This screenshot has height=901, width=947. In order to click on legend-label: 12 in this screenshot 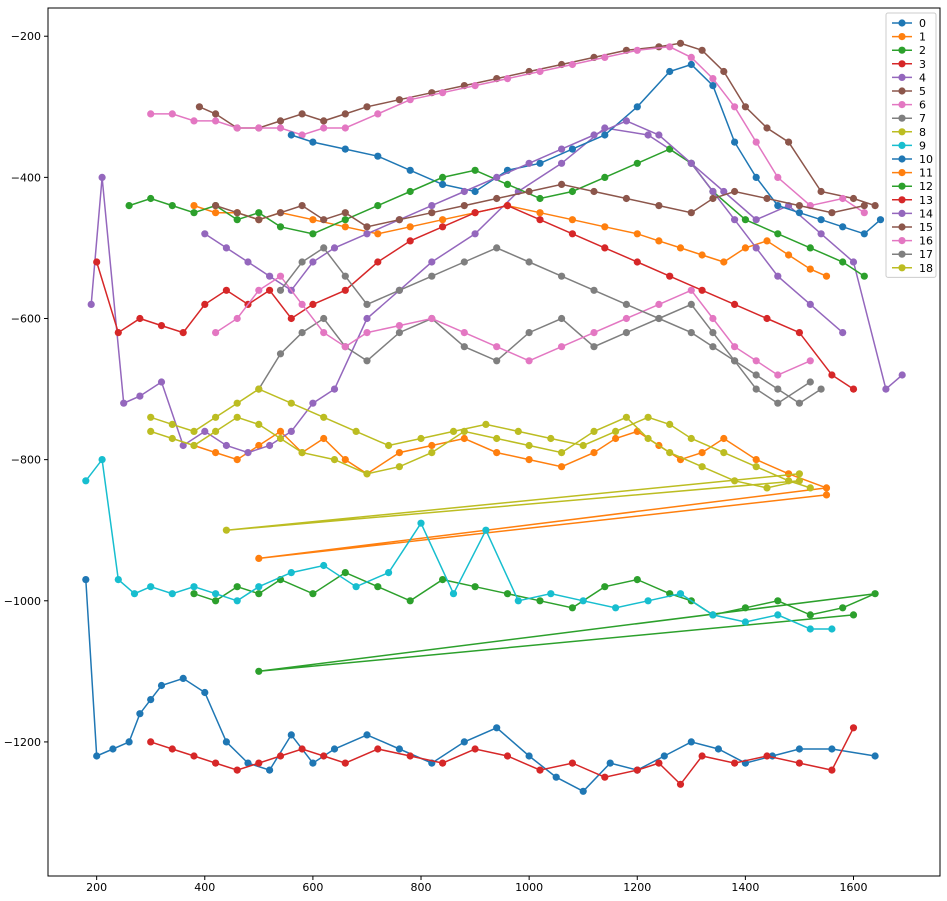, I will do `click(926, 186)`.